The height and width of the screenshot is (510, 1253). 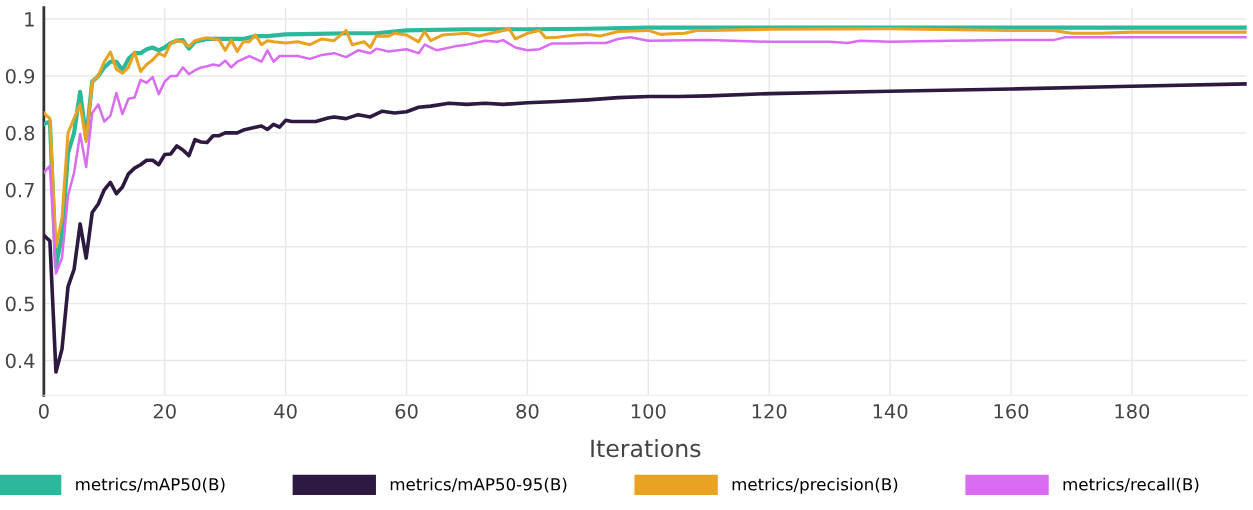 I want to click on legend-label: metrics/recall(B), so click(x=1131, y=485).